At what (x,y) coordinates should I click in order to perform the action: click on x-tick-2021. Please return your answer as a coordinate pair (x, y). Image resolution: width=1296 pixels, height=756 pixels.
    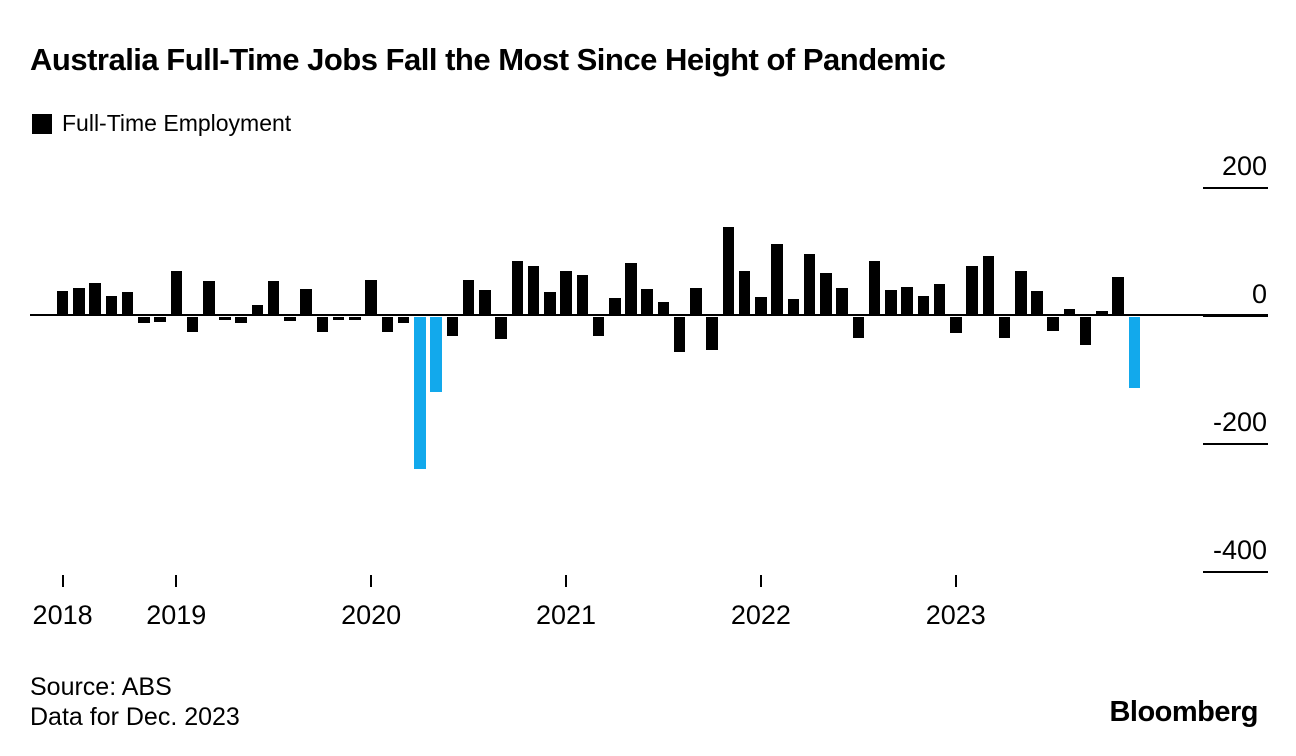
    Looking at the image, I should click on (566, 581).